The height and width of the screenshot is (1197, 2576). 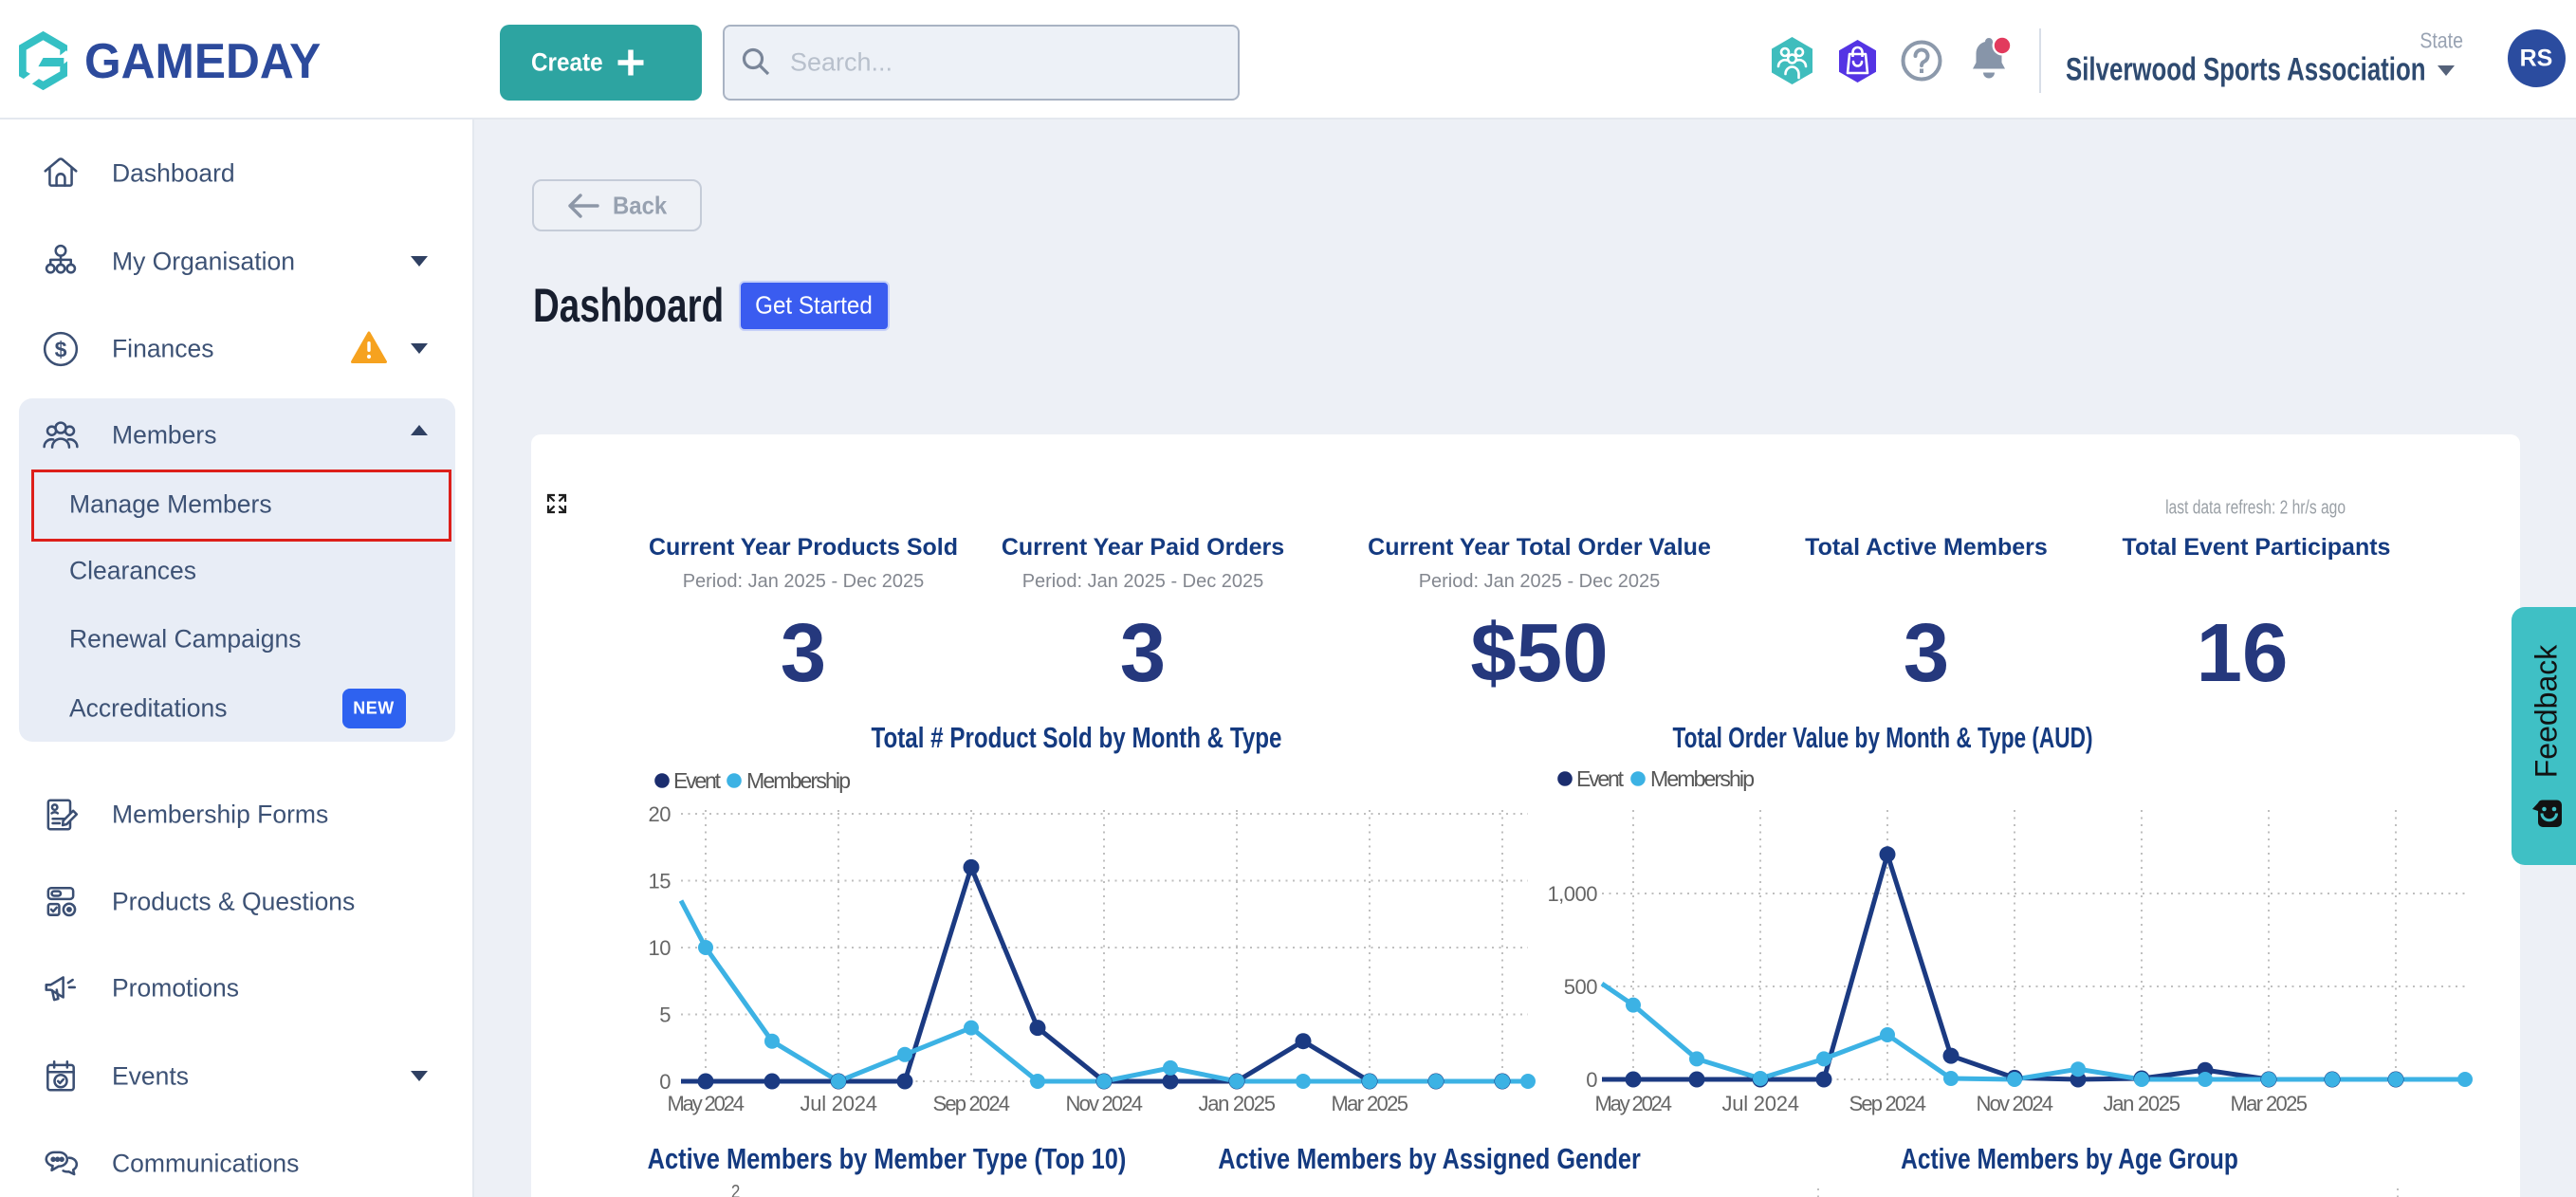 What do you see at coordinates (665, 1015) in the screenshot?
I see `svg-text: 5` at bounding box center [665, 1015].